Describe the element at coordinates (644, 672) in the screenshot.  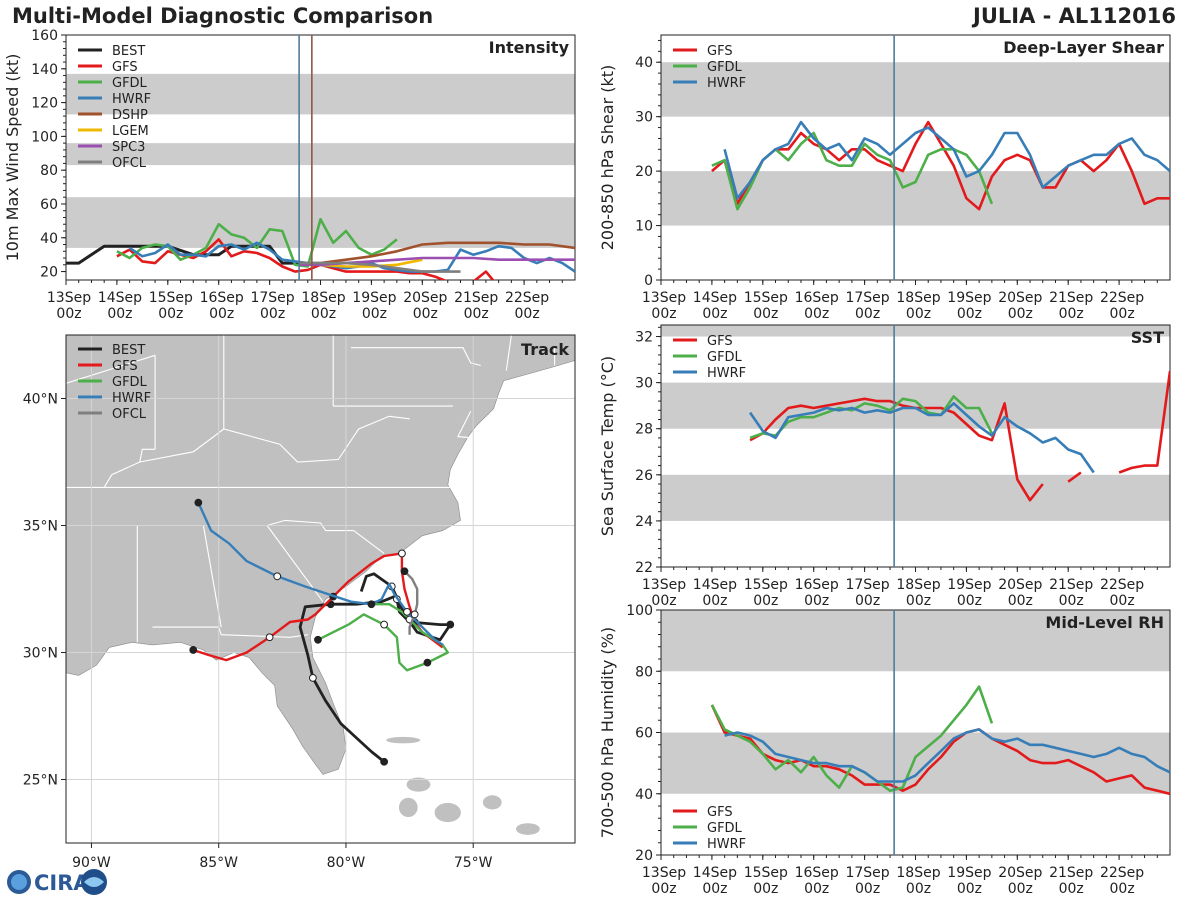
I see `rh-ytick-label: 80` at that location.